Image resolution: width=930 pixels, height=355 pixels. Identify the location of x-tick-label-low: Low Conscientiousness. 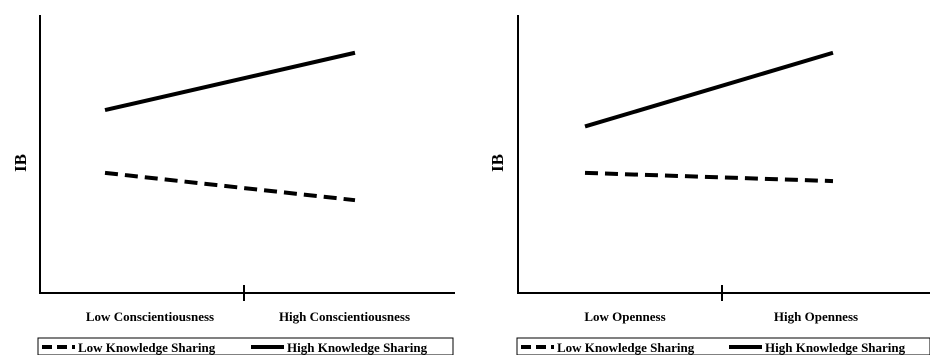
(150, 316).